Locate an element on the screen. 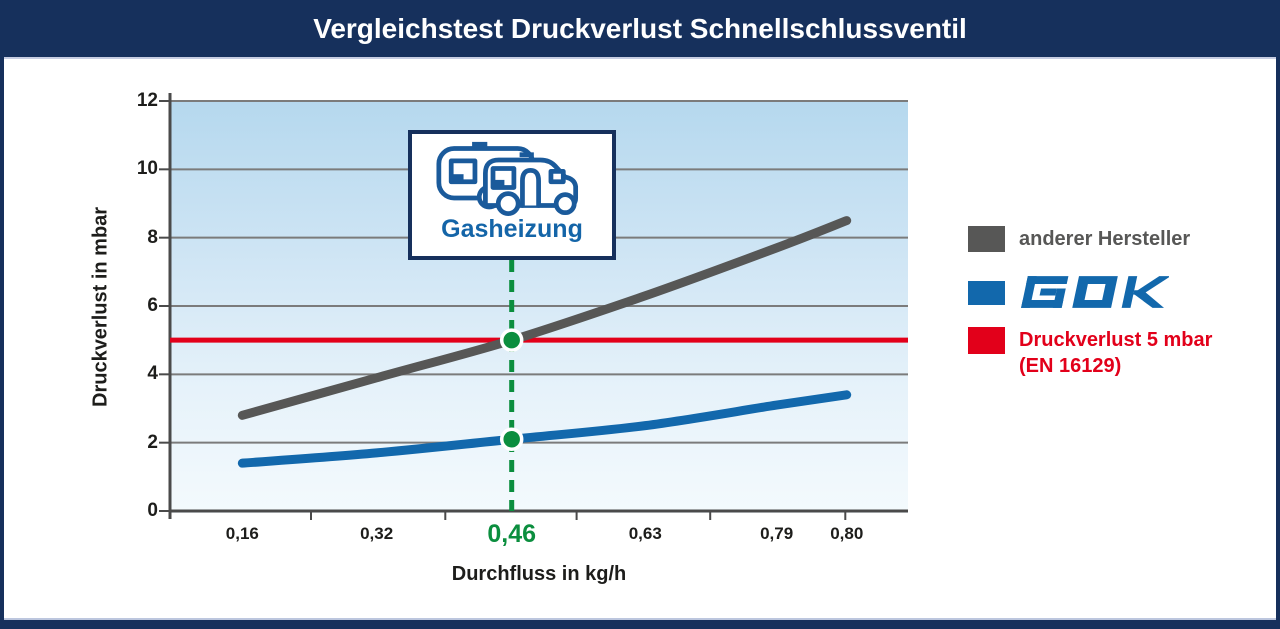 The height and width of the screenshot is (629, 1280). y-axis-title: Druckverlust in mbar is located at coordinates (100, 306).